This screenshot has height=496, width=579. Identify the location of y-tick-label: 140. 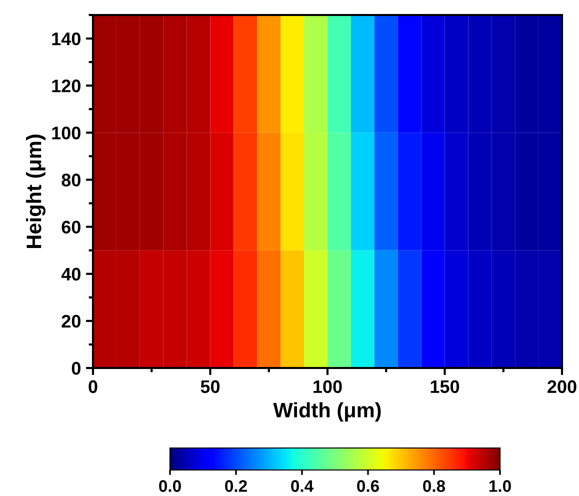
(66, 39).